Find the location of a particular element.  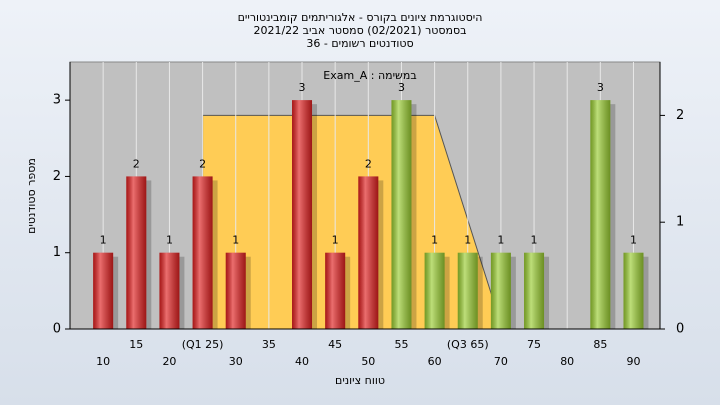

x-tick-label: (Q3 65) is located at coordinates (468, 344).